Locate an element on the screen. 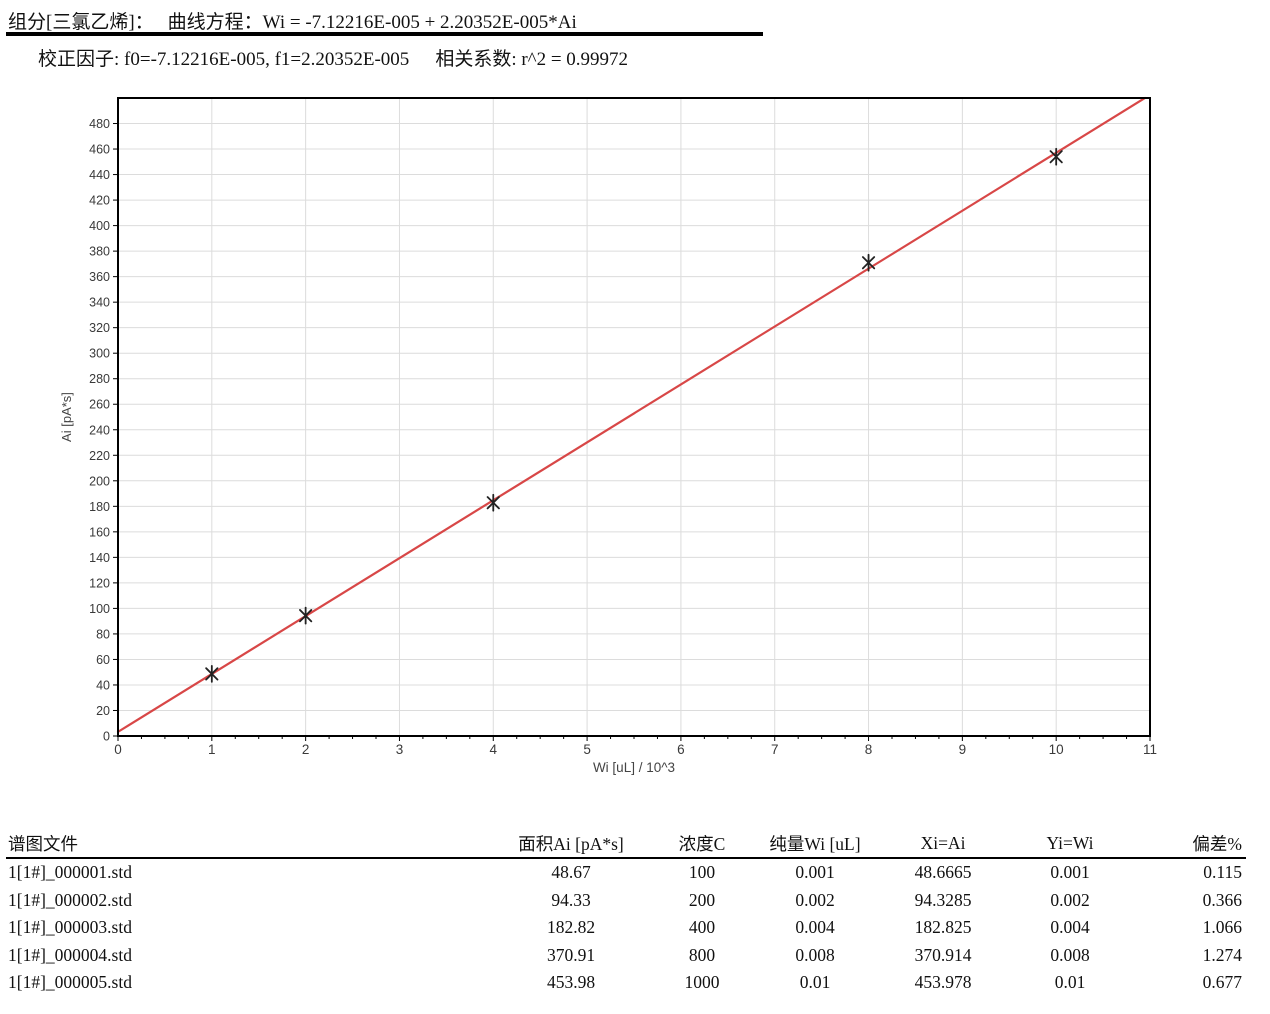  table-cell: 94.33 is located at coordinates (571, 899).